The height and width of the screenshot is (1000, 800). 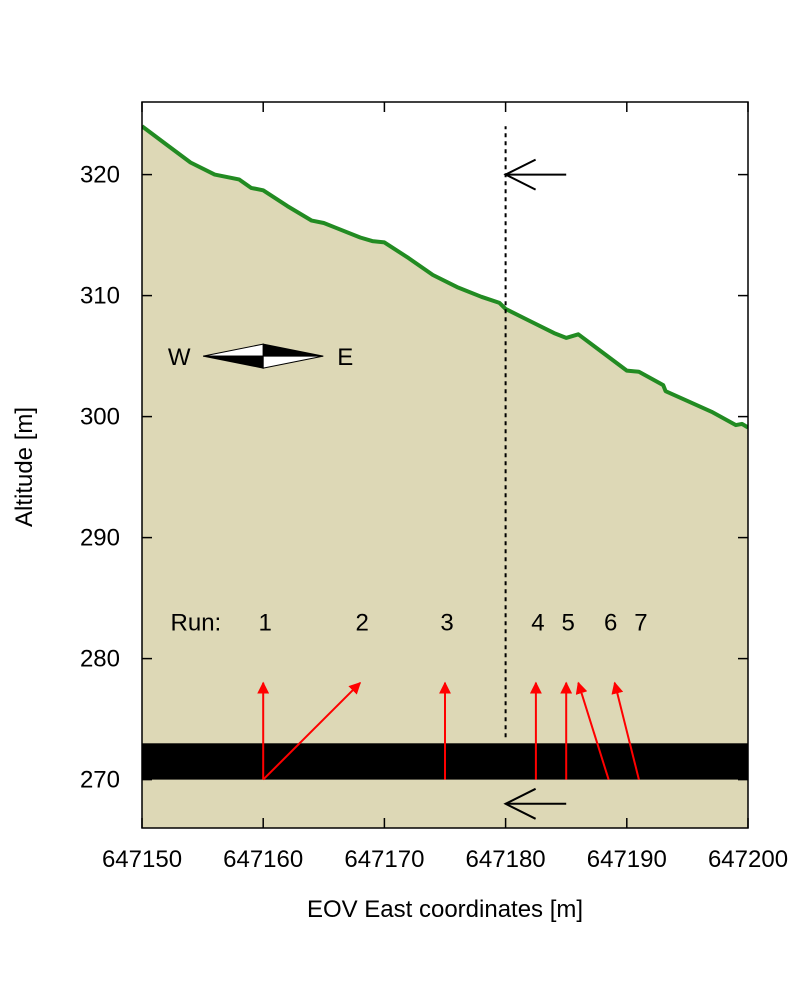 What do you see at coordinates (100, 296) in the screenshot?
I see `y-tick-label: 310` at bounding box center [100, 296].